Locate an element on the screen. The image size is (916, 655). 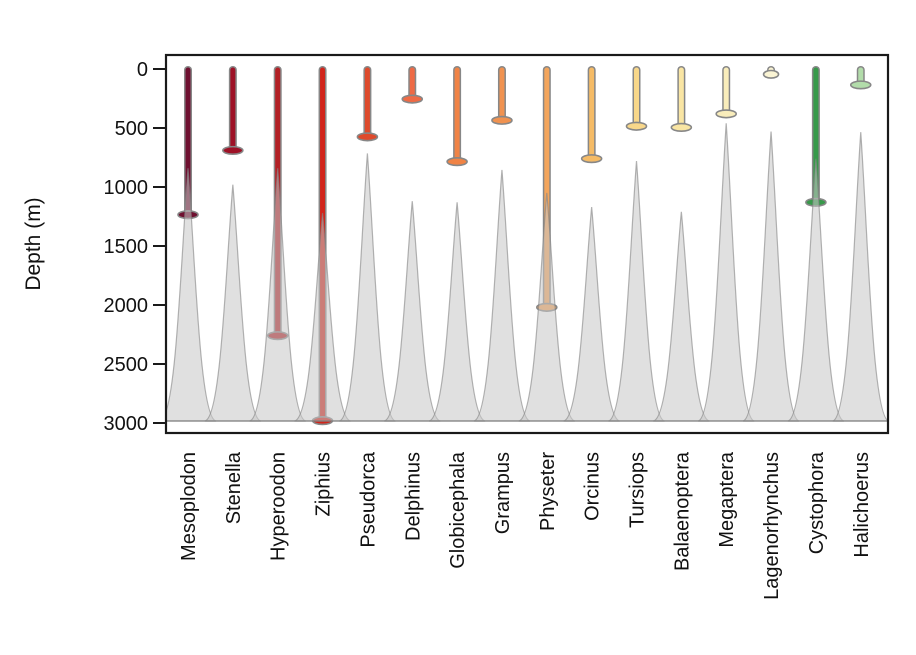
depth-bar-lagenorhynchus is located at coordinates (771, 72).